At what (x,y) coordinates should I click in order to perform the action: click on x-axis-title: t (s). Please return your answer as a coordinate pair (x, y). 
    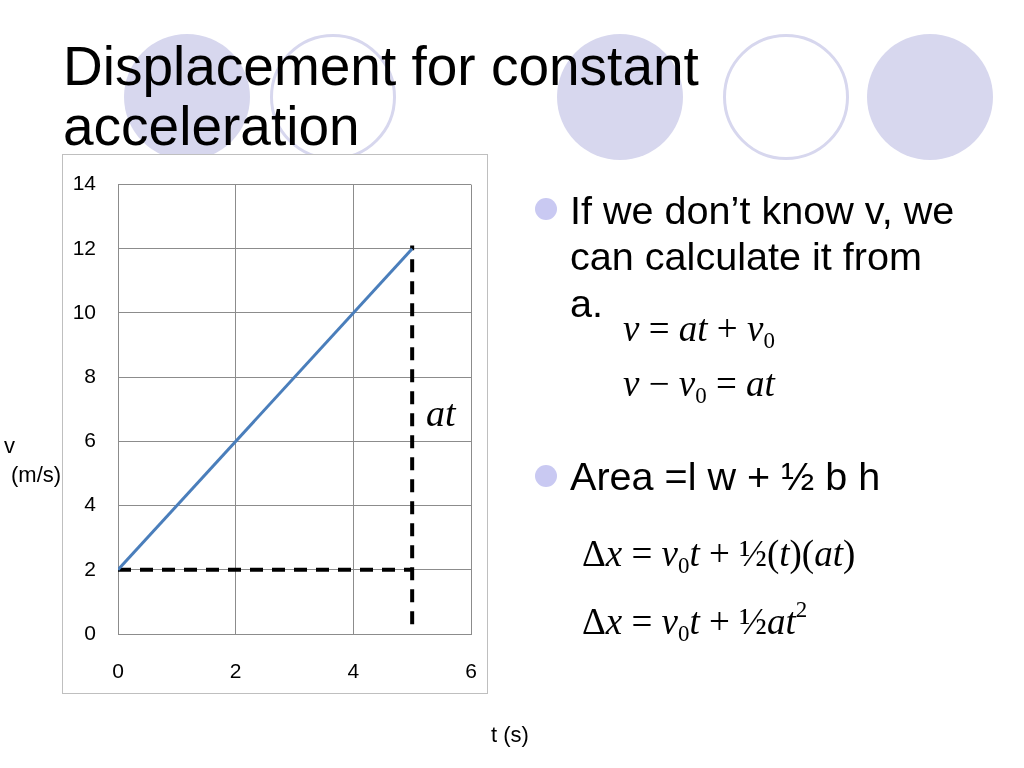
    Looking at the image, I should click on (510, 735).